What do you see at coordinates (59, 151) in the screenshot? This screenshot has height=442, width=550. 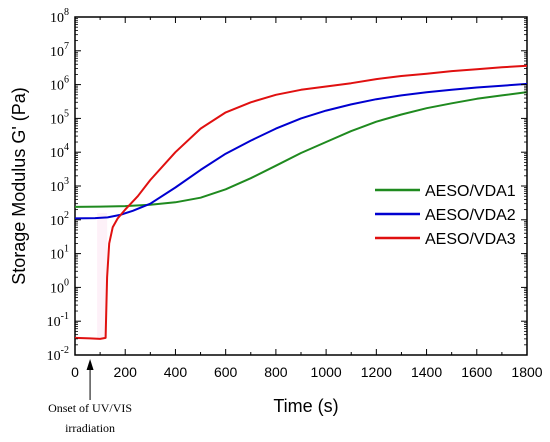 I see `y-tick-label: 10⁴` at bounding box center [59, 151].